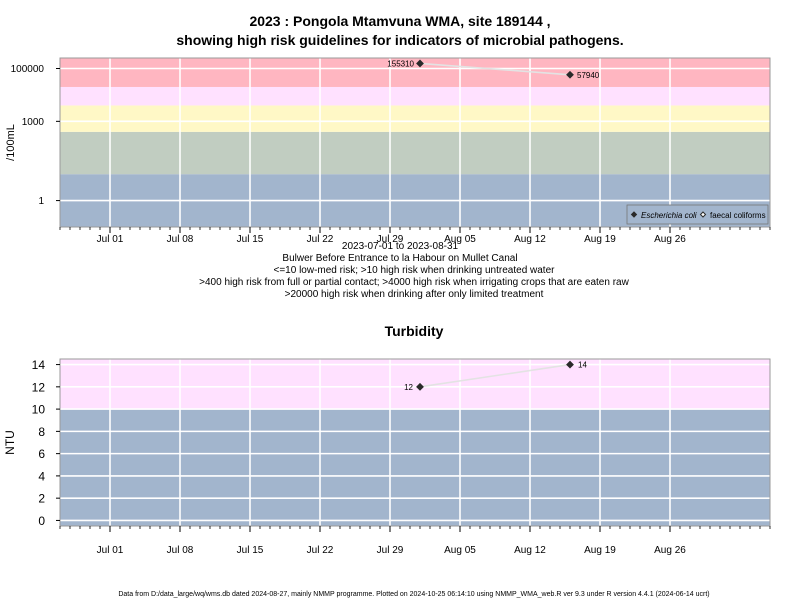 The height and width of the screenshot is (600, 800). I want to click on turbidity-x-tick-label: Jul 01, so click(110, 550).